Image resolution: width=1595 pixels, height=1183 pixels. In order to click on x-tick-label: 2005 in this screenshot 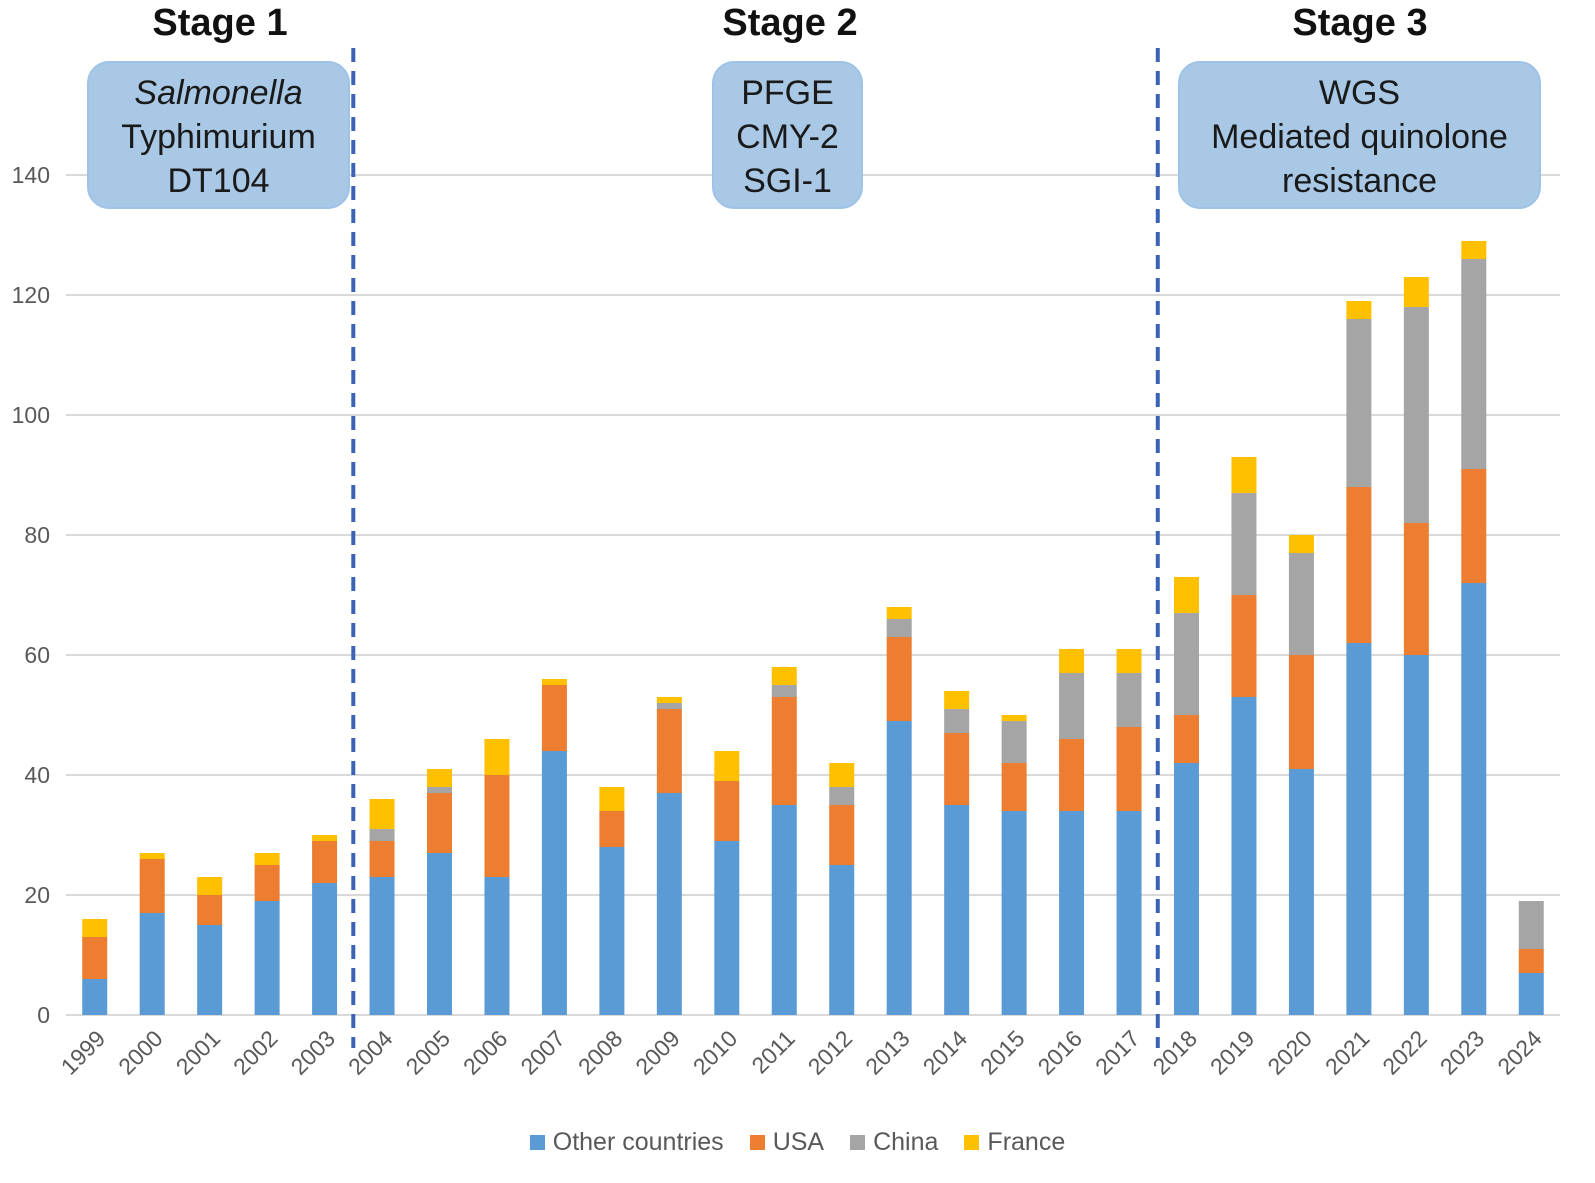, I will do `click(427, 1052)`.